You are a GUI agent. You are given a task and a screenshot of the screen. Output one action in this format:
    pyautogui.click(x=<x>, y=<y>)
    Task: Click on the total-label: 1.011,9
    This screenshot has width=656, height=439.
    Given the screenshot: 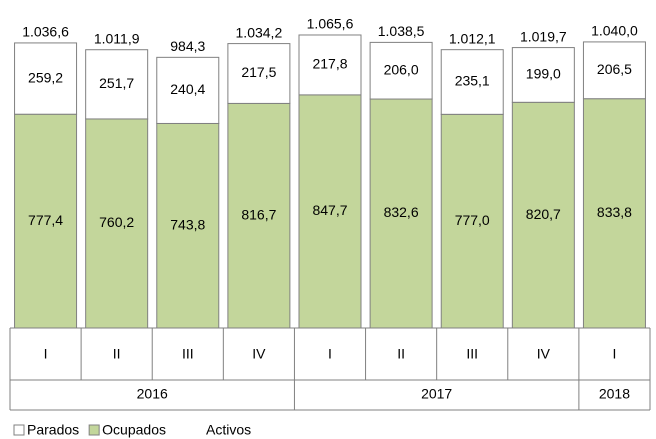 What is the action you would take?
    pyautogui.click(x=117, y=38)
    